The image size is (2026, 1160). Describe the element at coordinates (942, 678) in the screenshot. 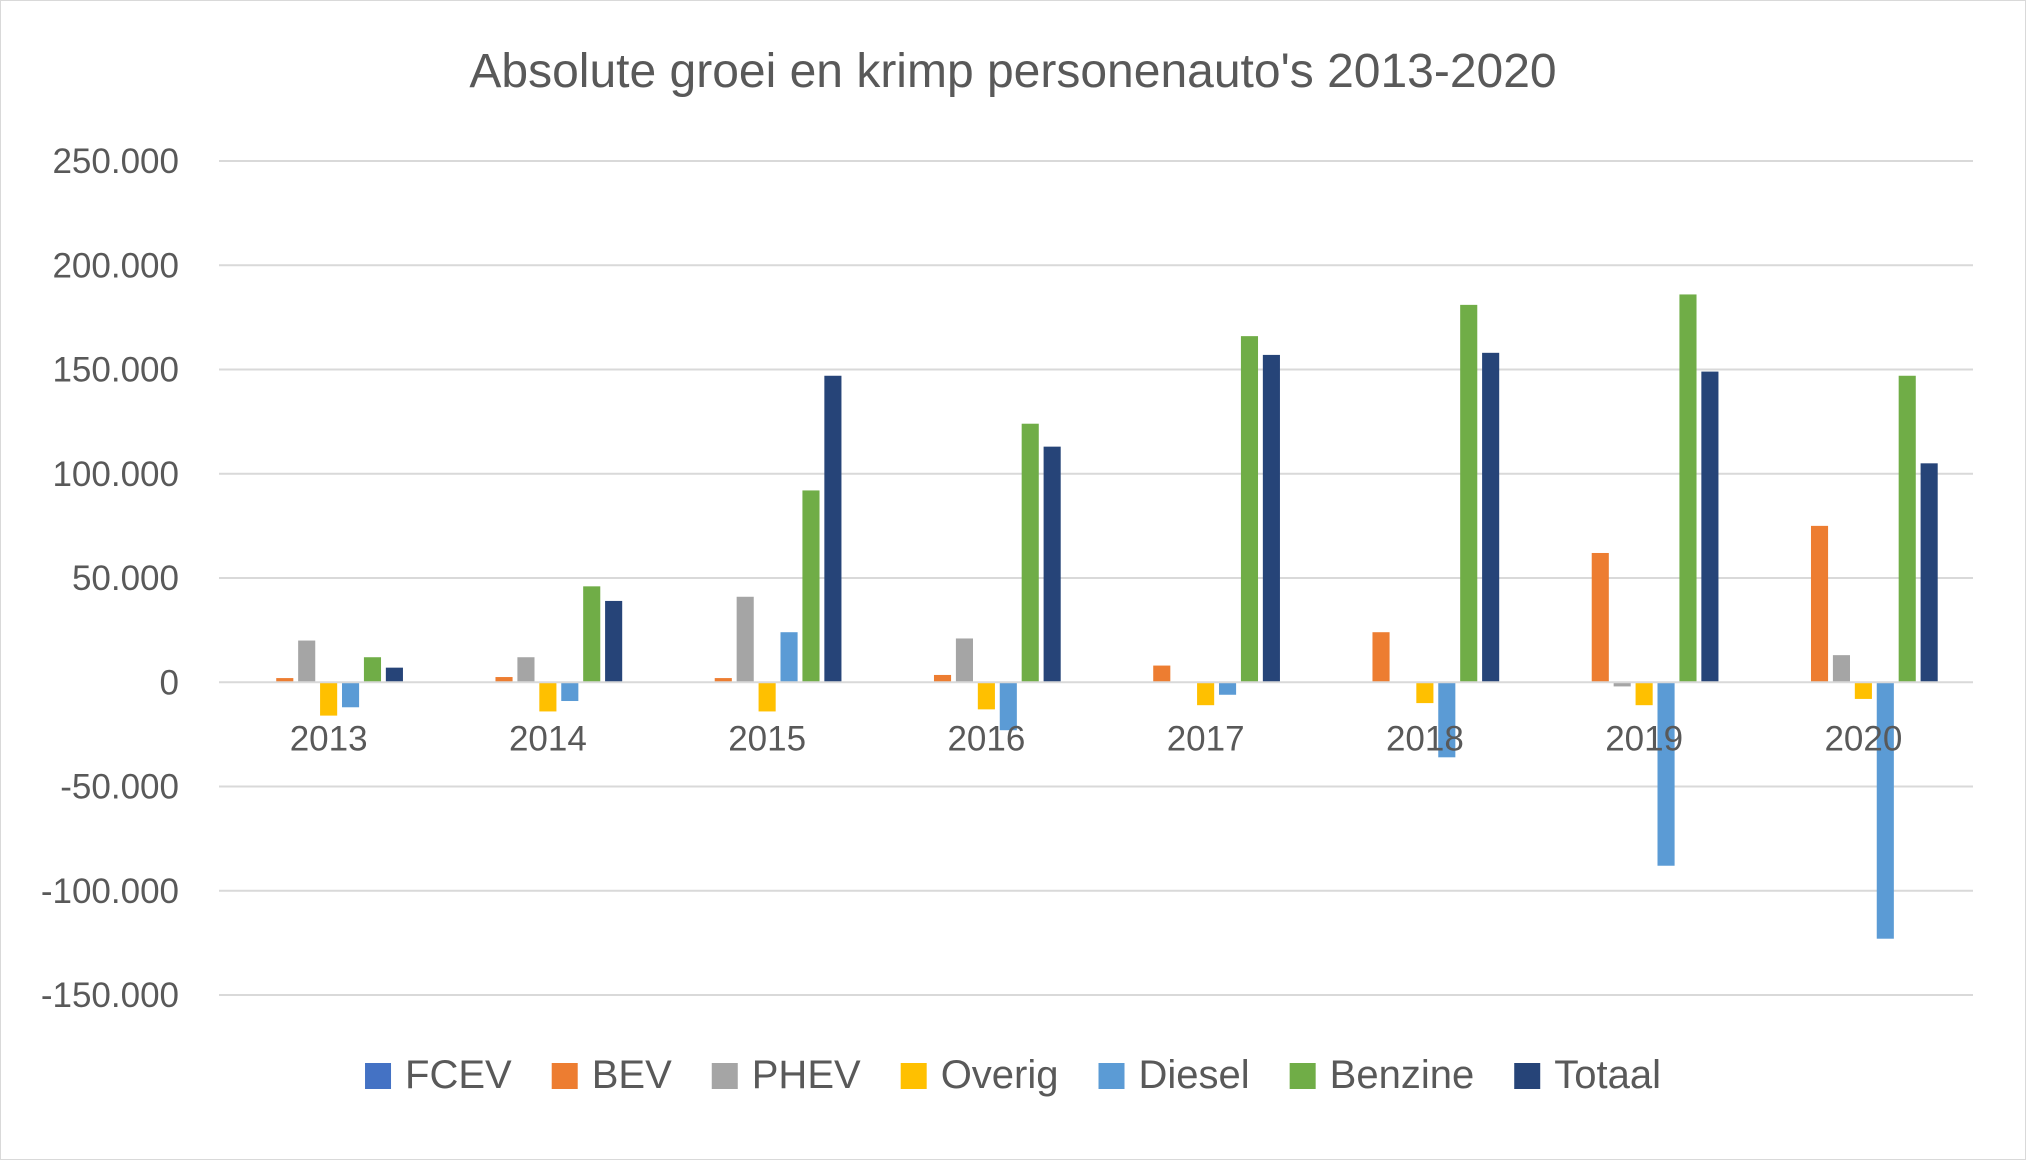

I see `bar-bev-2016` at that location.